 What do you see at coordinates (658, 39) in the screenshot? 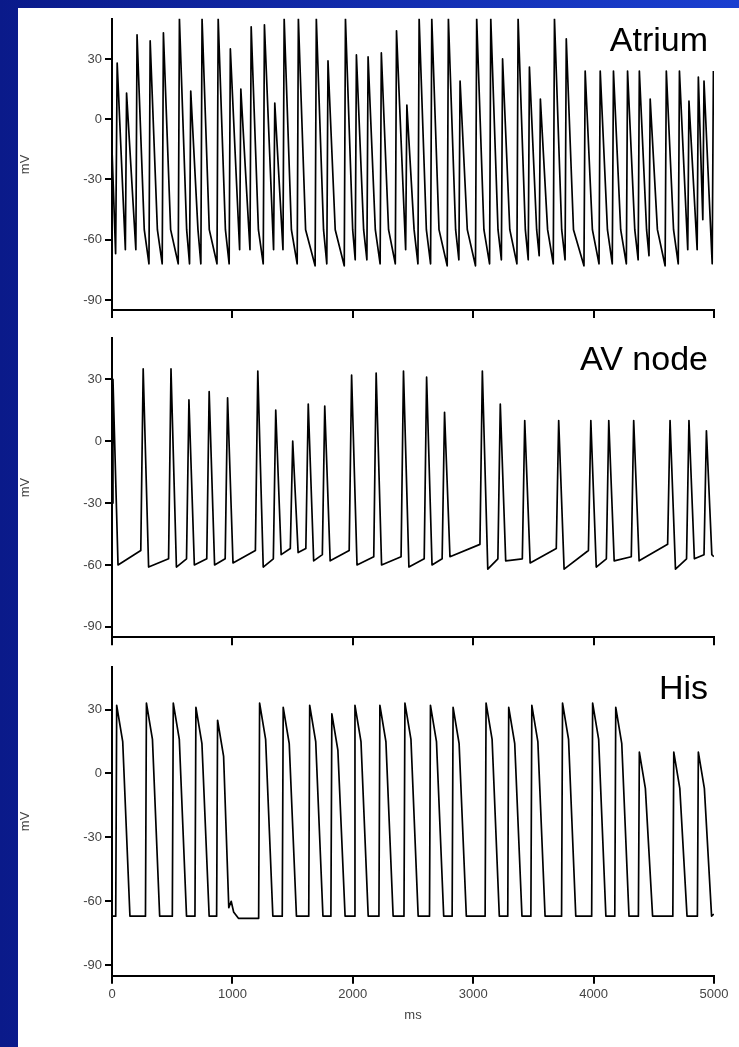
I see `chart-title: Atrium` at bounding box center [658, 39].